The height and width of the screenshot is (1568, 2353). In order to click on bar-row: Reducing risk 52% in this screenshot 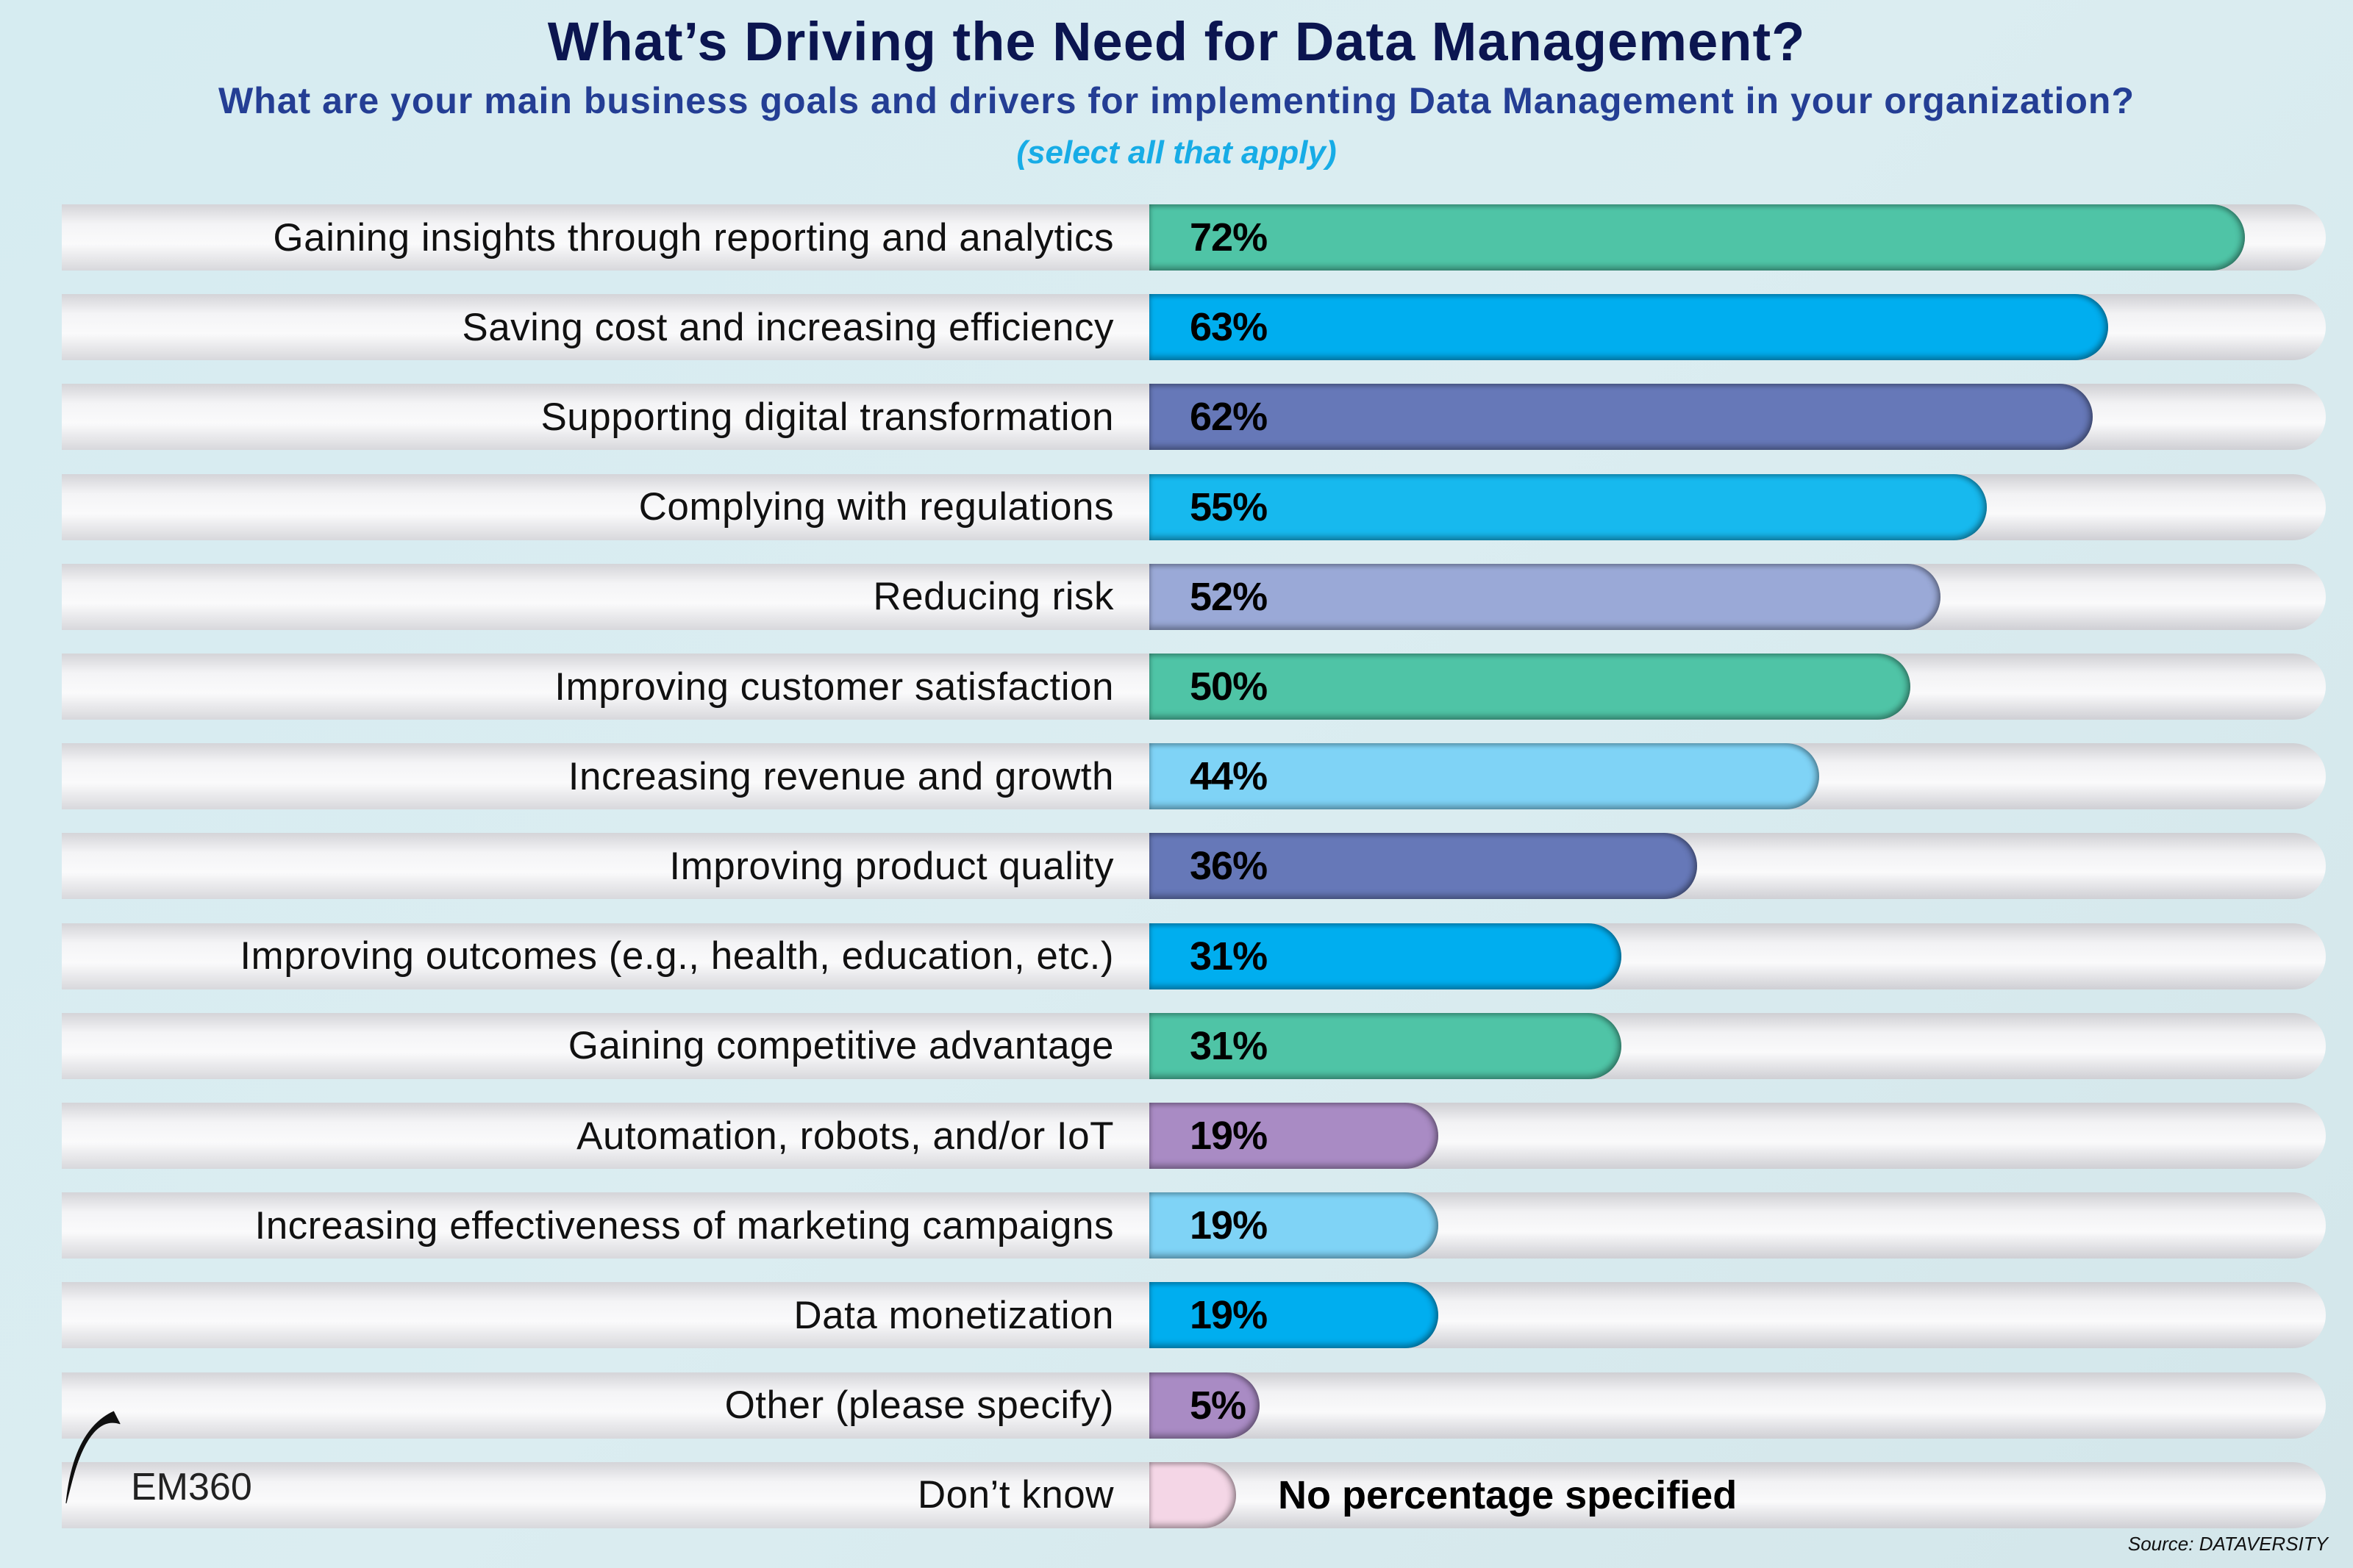, I will do `click(1194, 596)`.